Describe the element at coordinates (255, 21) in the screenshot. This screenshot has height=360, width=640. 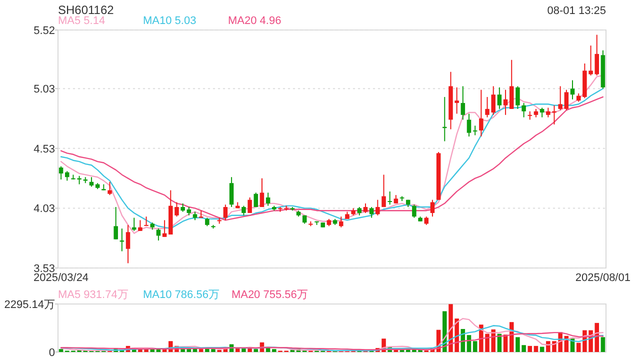
I see `text: MA20 4.96` at that location.